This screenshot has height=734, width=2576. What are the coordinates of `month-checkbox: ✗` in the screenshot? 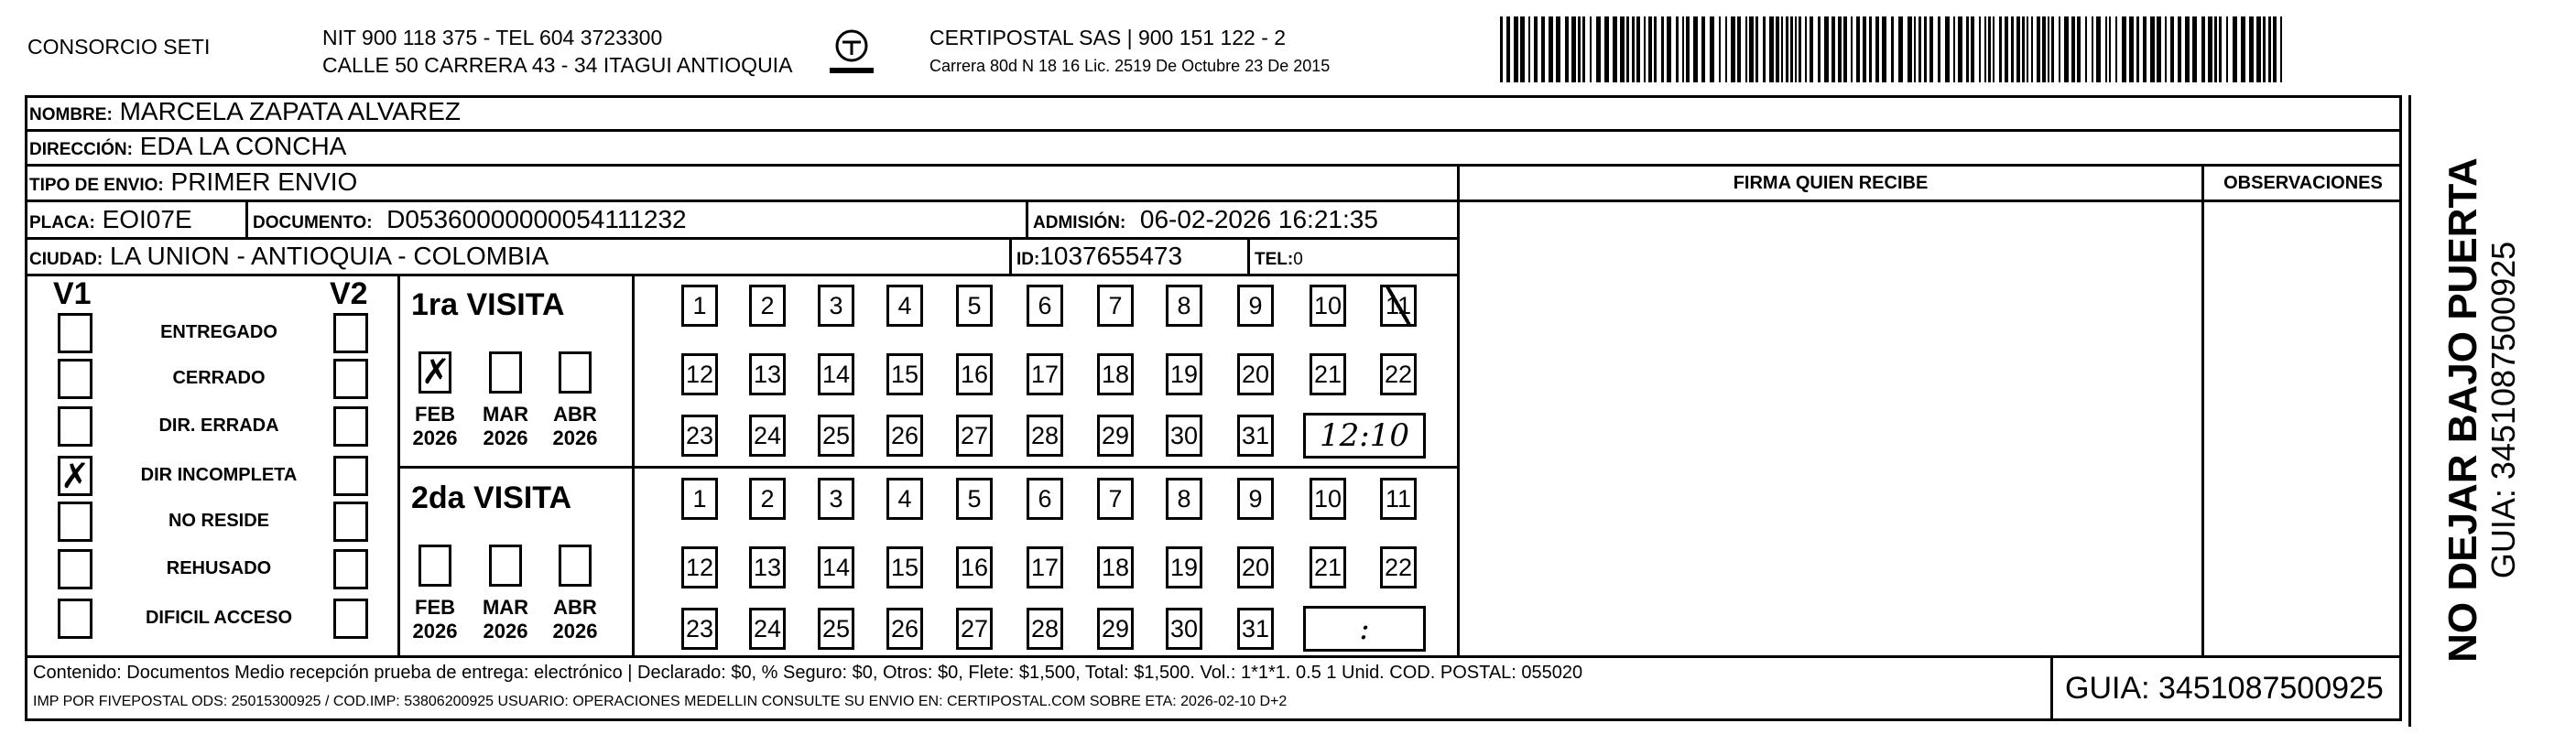 It's located at (434, 372).